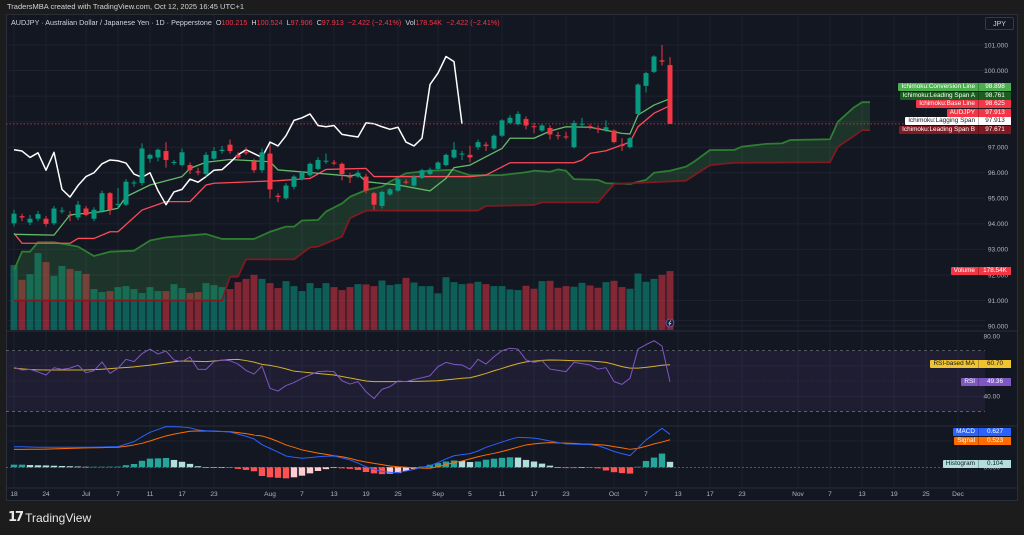  I want to click on tradingview-logo: 17 TradingView, so click(49, 517).